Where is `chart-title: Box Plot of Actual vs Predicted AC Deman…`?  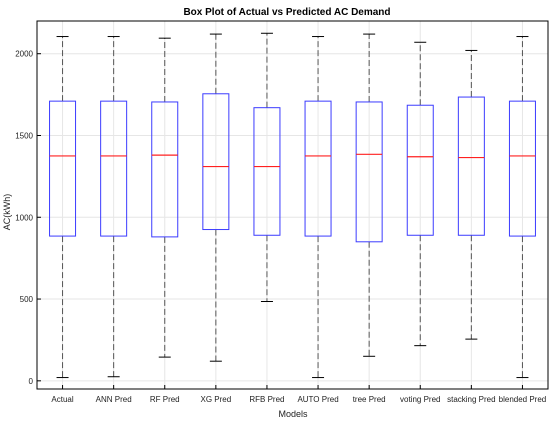
chart-title: Box Plot of Actual vs Predicted AC Deman… is located at coordinates (286, 12).